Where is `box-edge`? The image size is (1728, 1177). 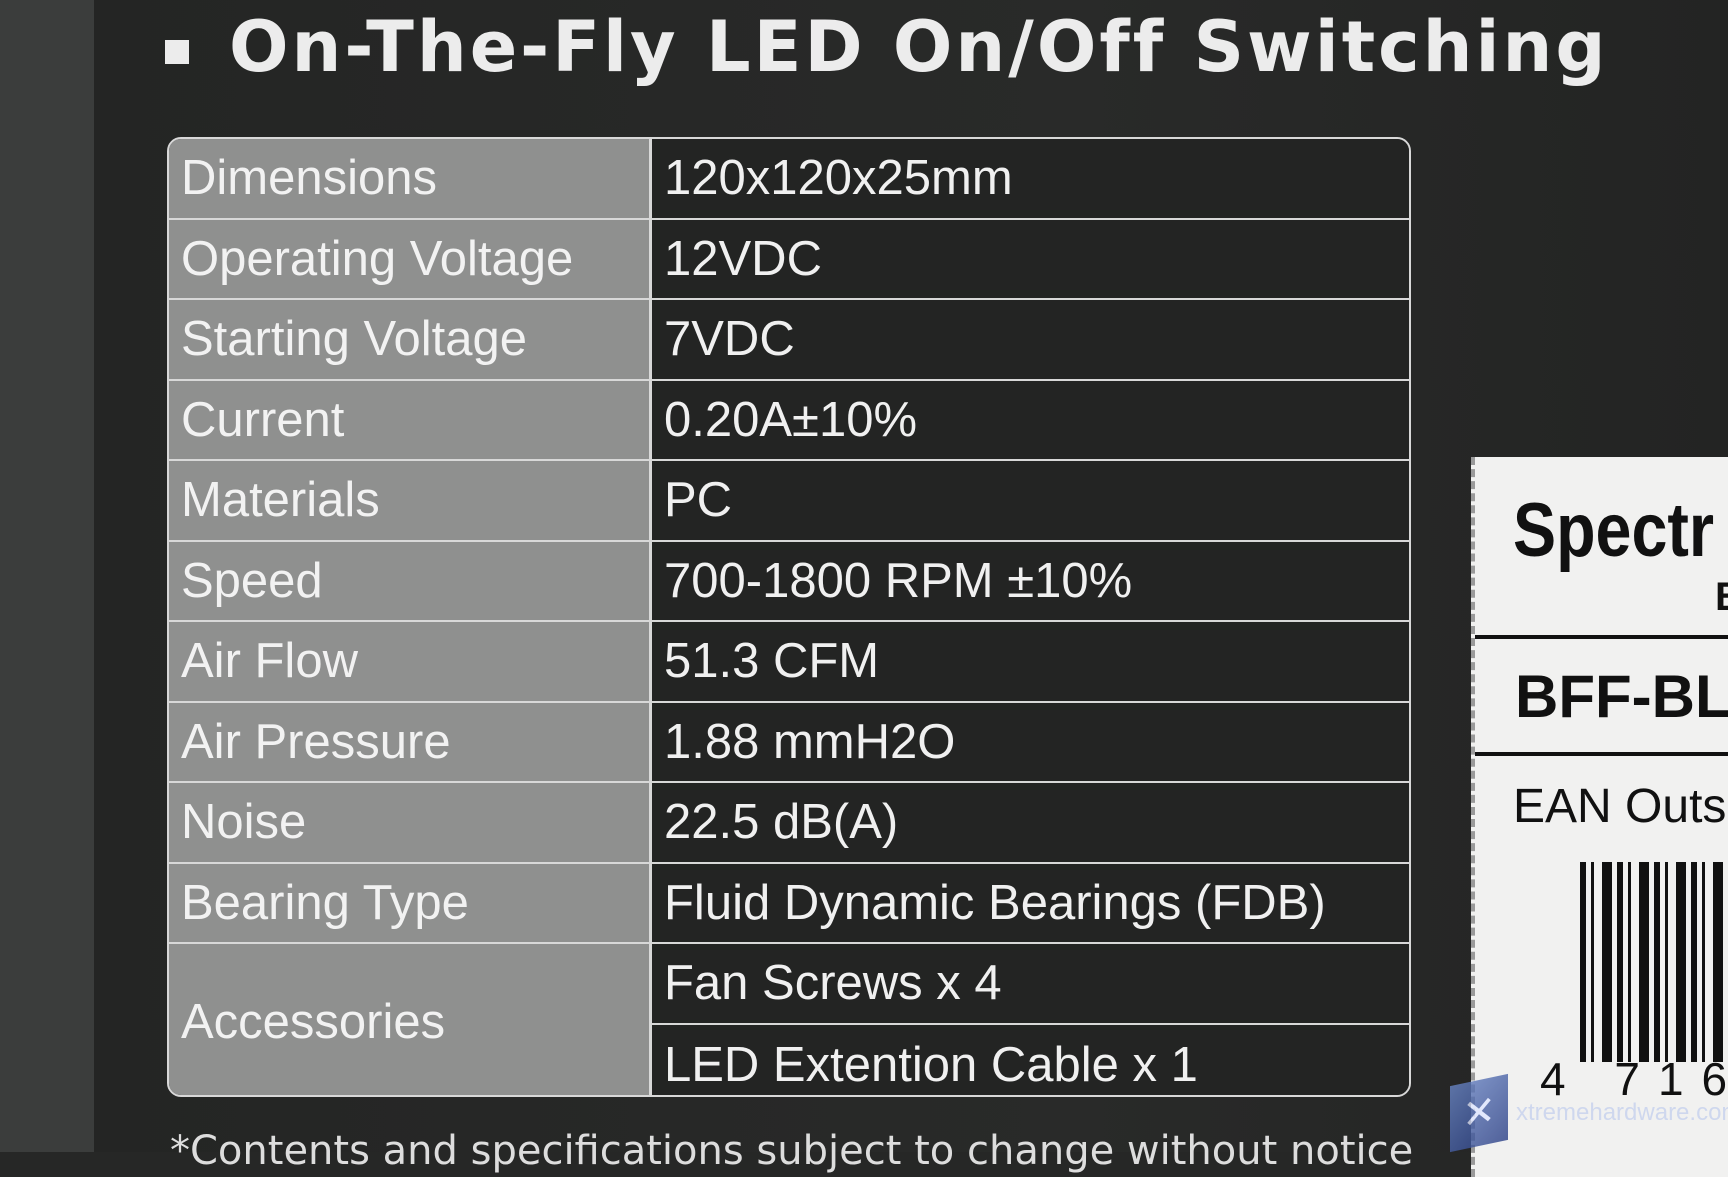 box-edge is located at coordinates (47, 576).